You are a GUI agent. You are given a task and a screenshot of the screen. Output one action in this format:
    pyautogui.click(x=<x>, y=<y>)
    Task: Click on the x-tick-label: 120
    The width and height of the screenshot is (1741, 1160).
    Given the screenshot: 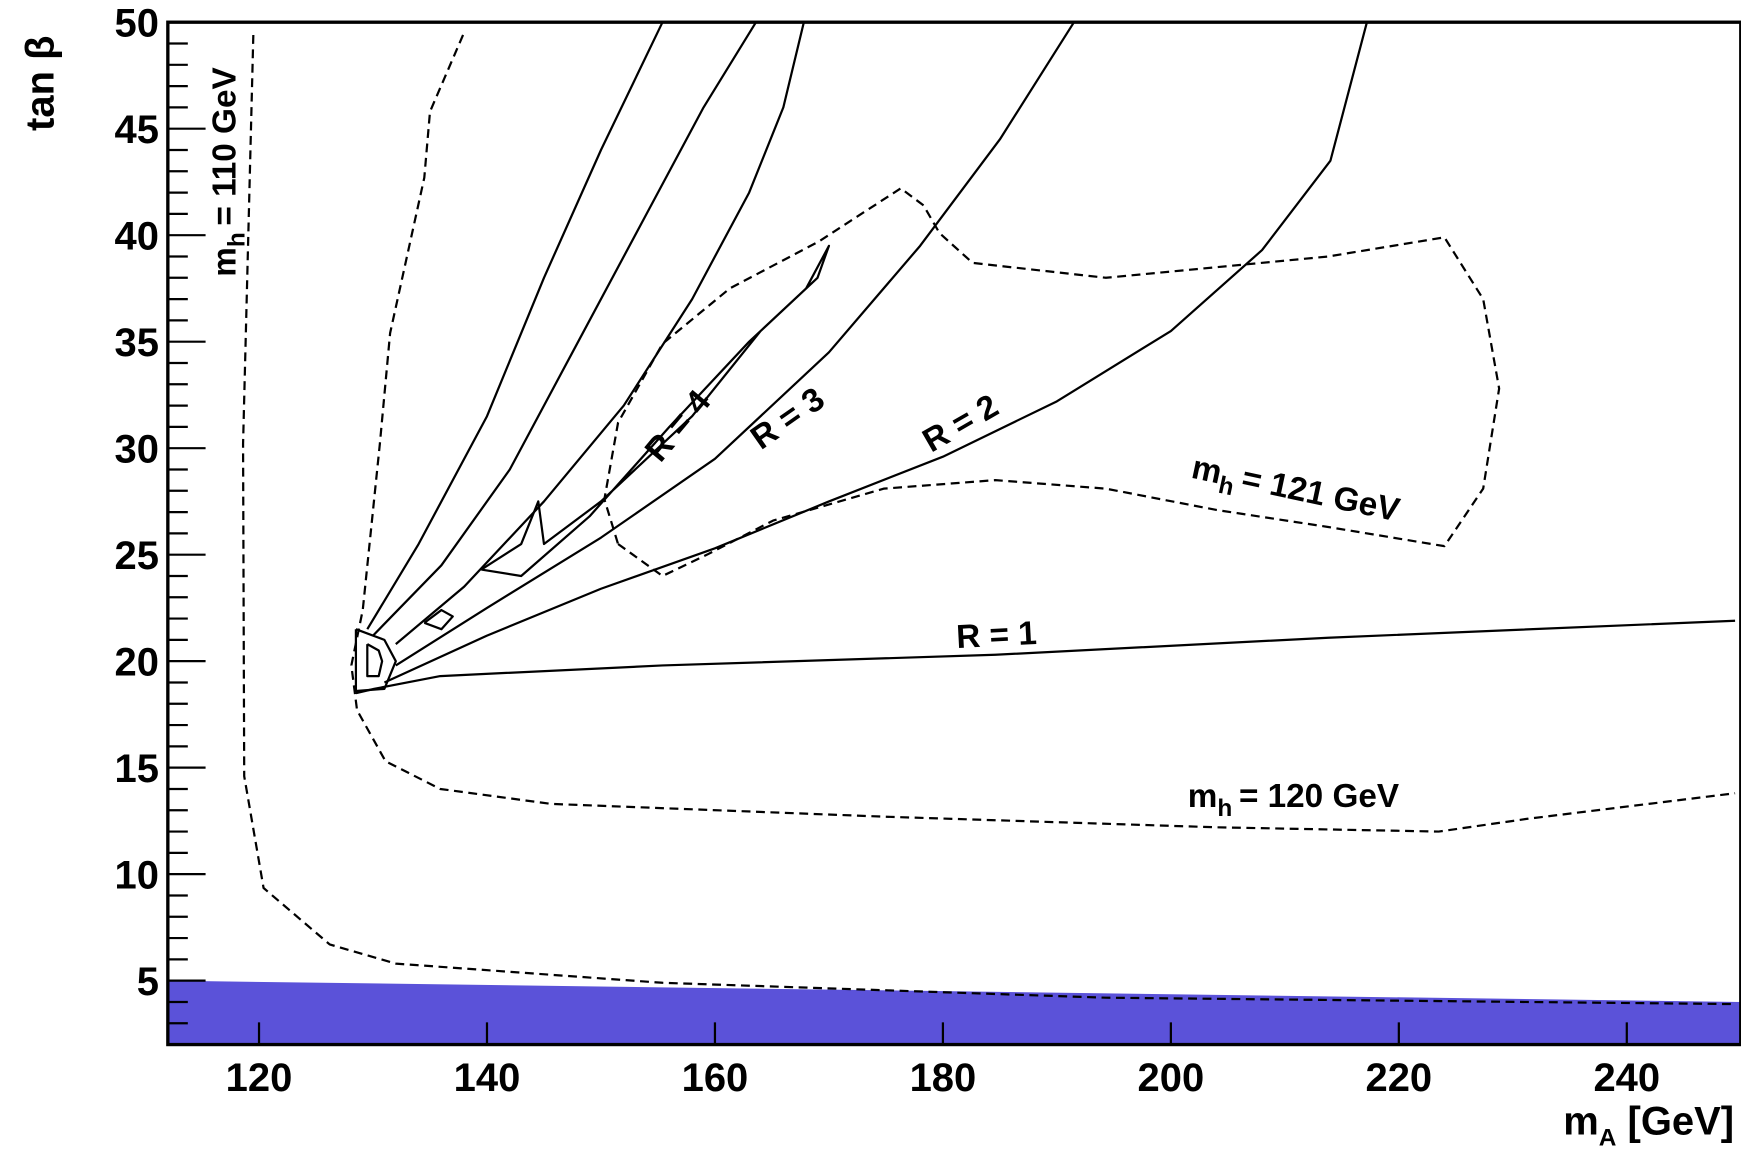 What is the action you would take?
    pyautogui.click(x=259, y=1078)
    